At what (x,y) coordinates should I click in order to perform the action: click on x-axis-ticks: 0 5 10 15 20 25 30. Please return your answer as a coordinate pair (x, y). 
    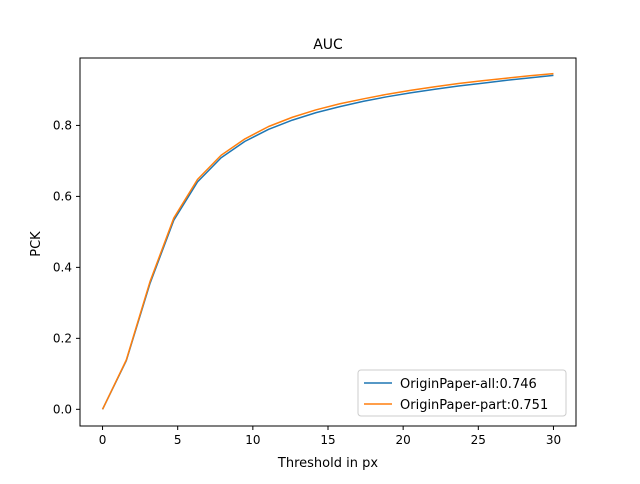
    Looking at the image, I should click on (330, 436).